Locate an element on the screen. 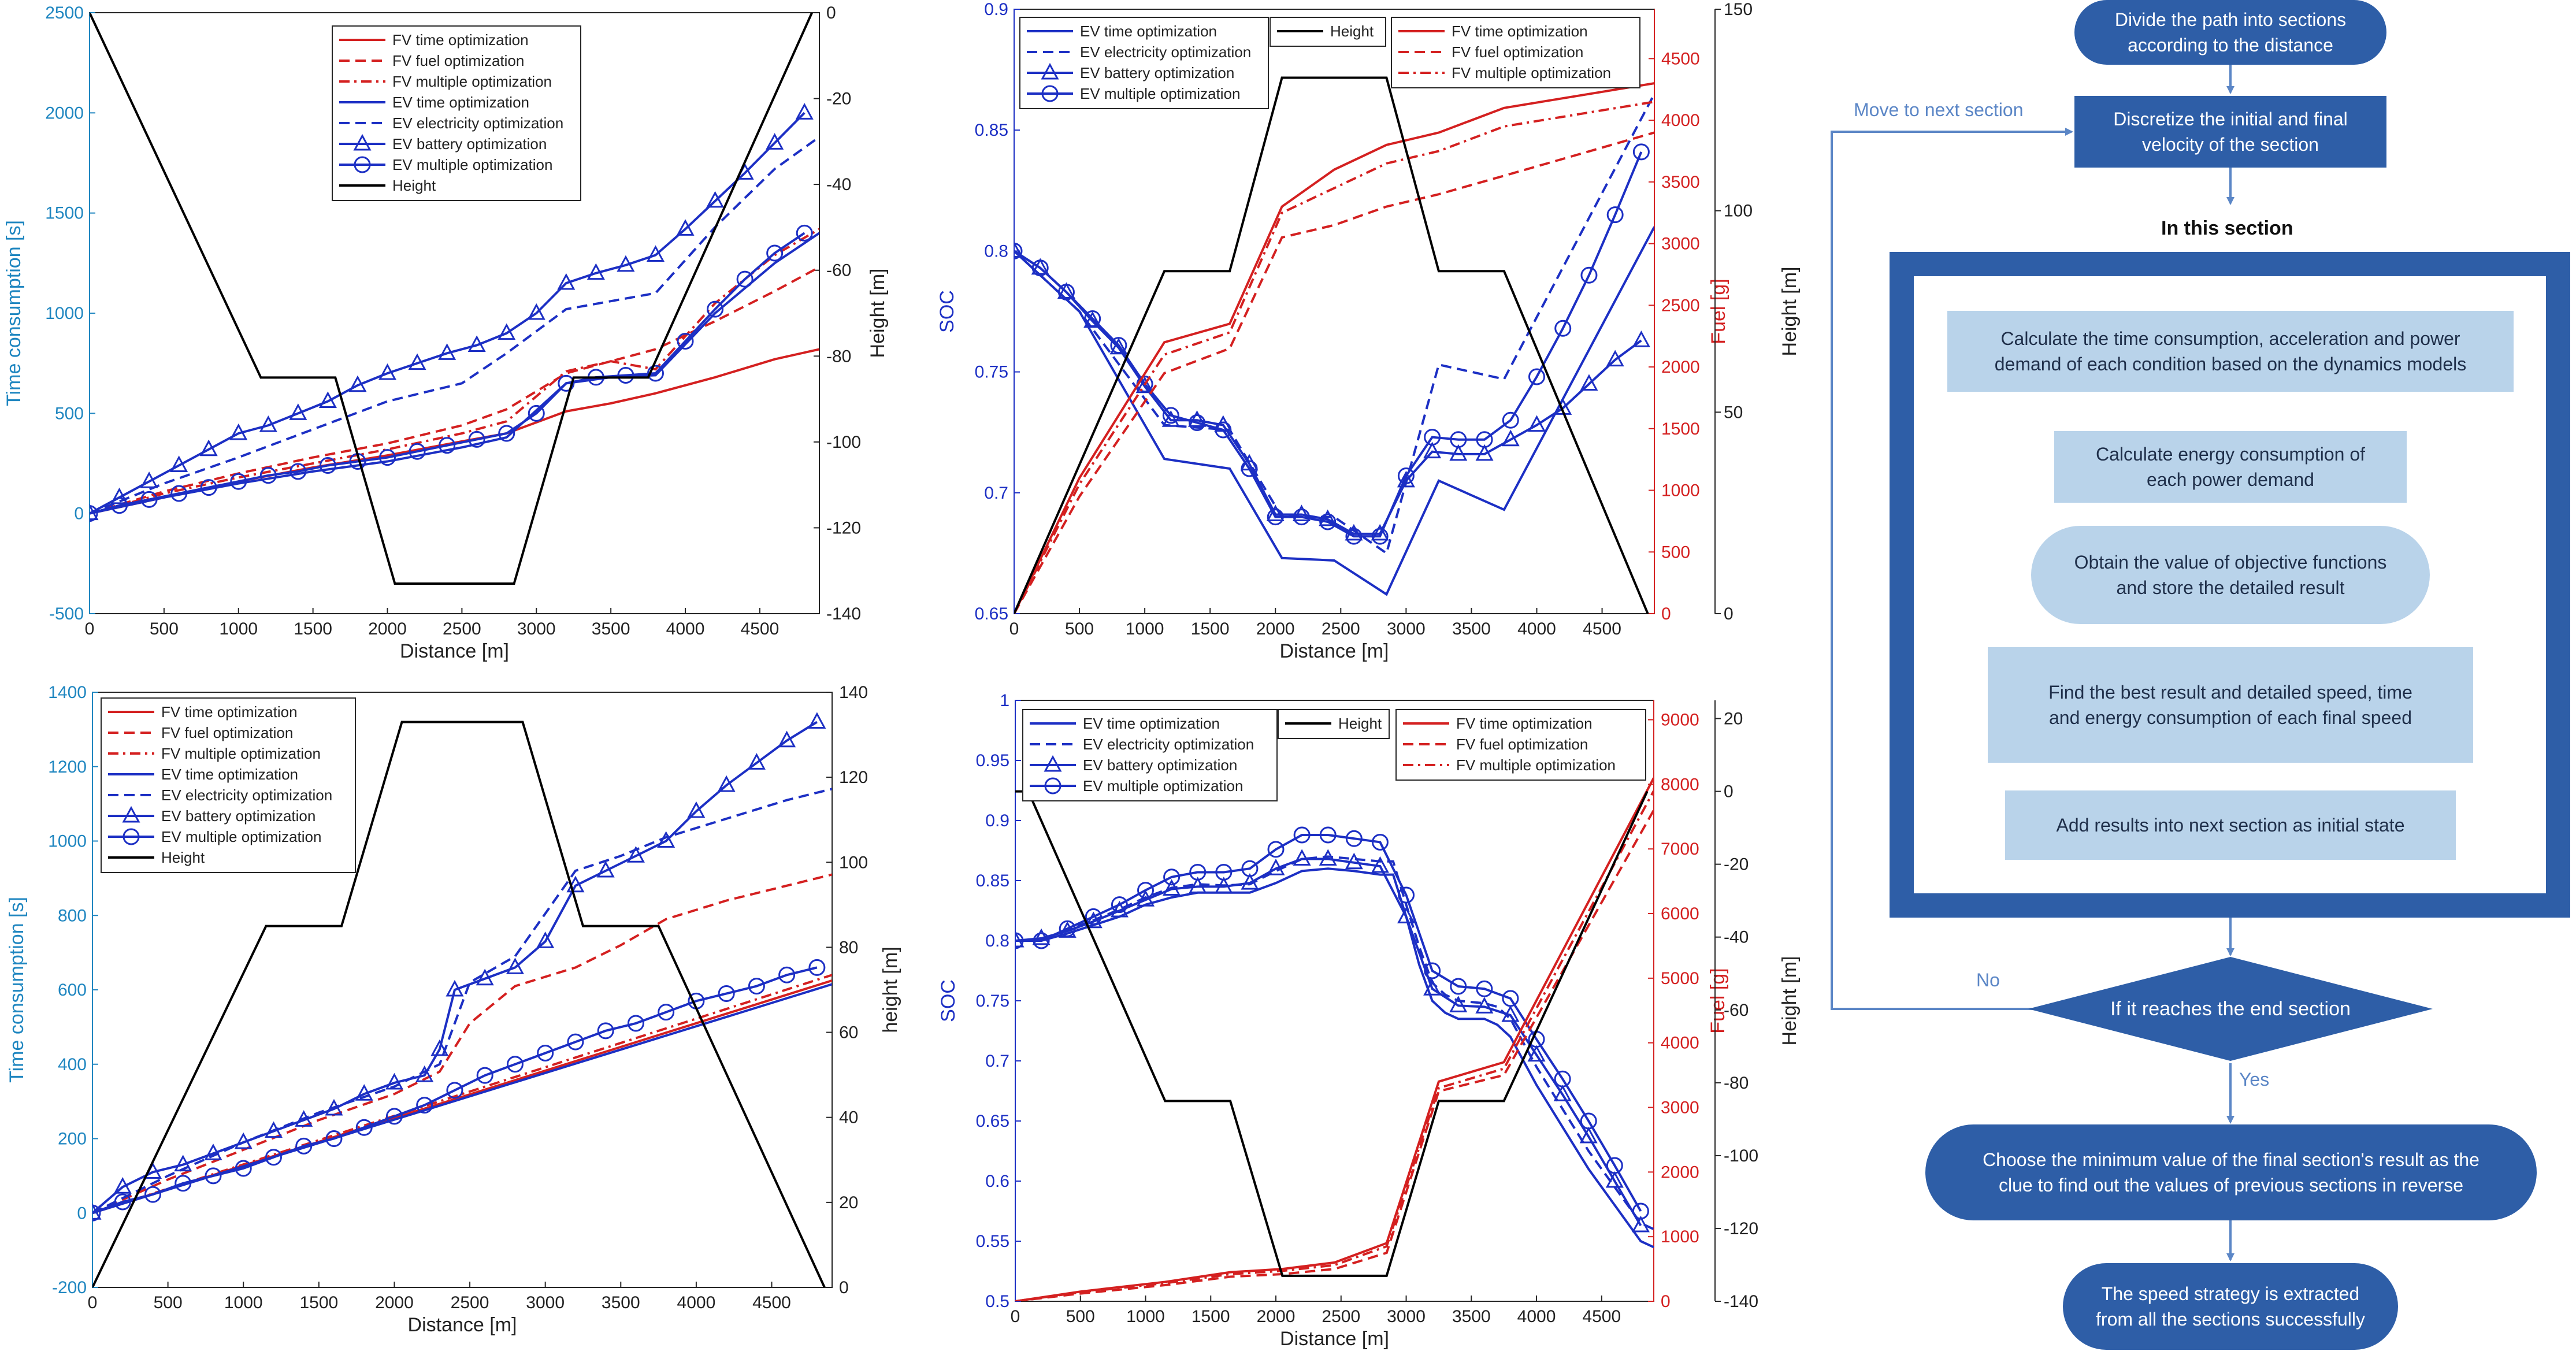  y-tick-label: 0.7 is located at coordinates (997, 1061).